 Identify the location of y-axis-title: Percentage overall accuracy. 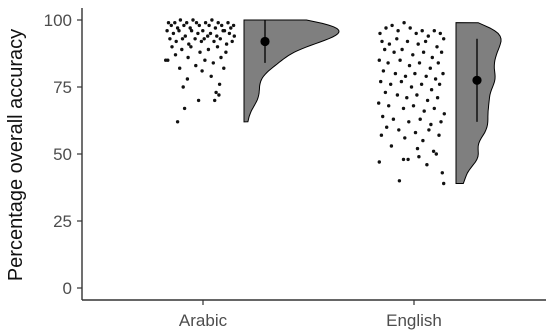
(16, 155).